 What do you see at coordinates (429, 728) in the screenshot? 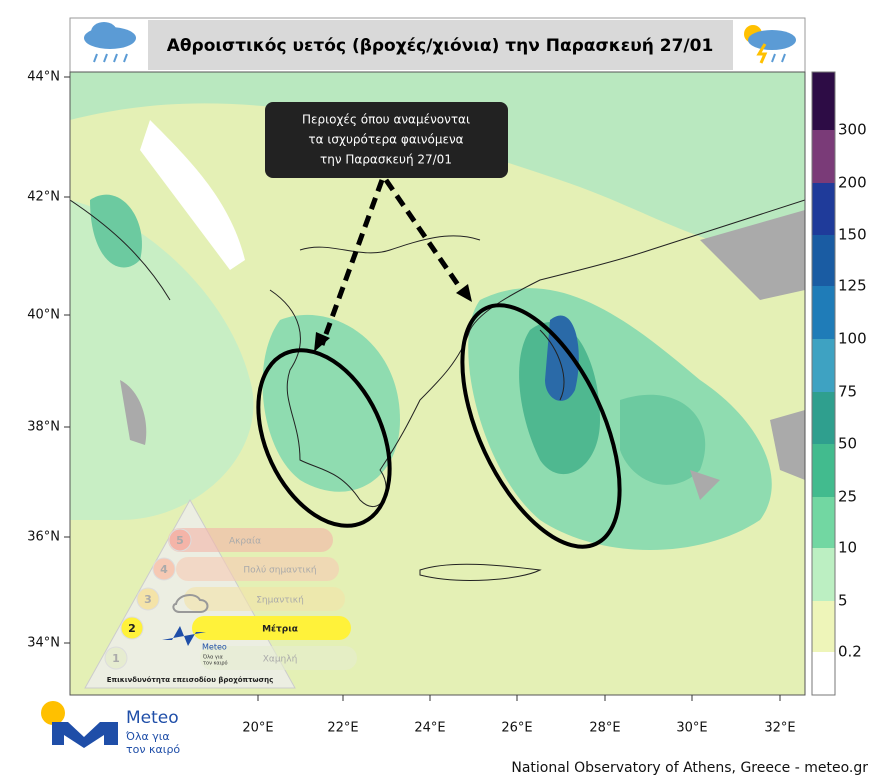
I see `lon-label: 24°E` at bounding box center [429, 728].